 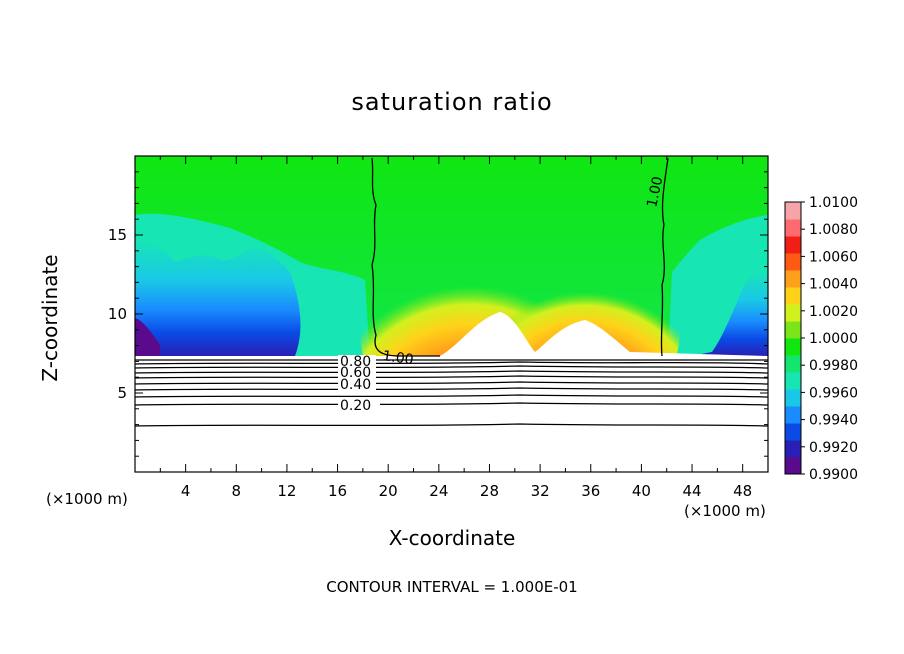 I want to click on y-tick-label: 5, so click(x=122, y=393).